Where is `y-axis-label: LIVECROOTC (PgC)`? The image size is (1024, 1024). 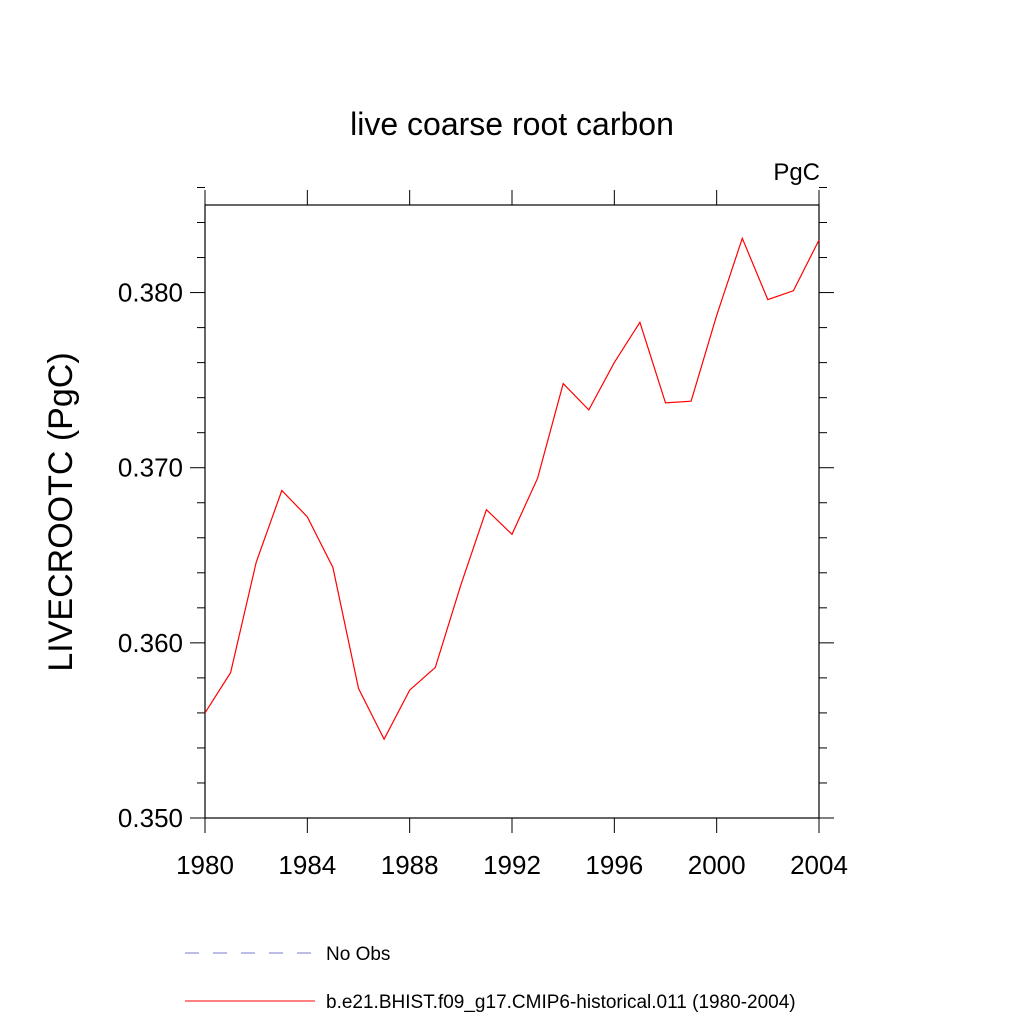
y-axis-label: LIVECROOTC (PgC) is located at coordinates (61, 511).